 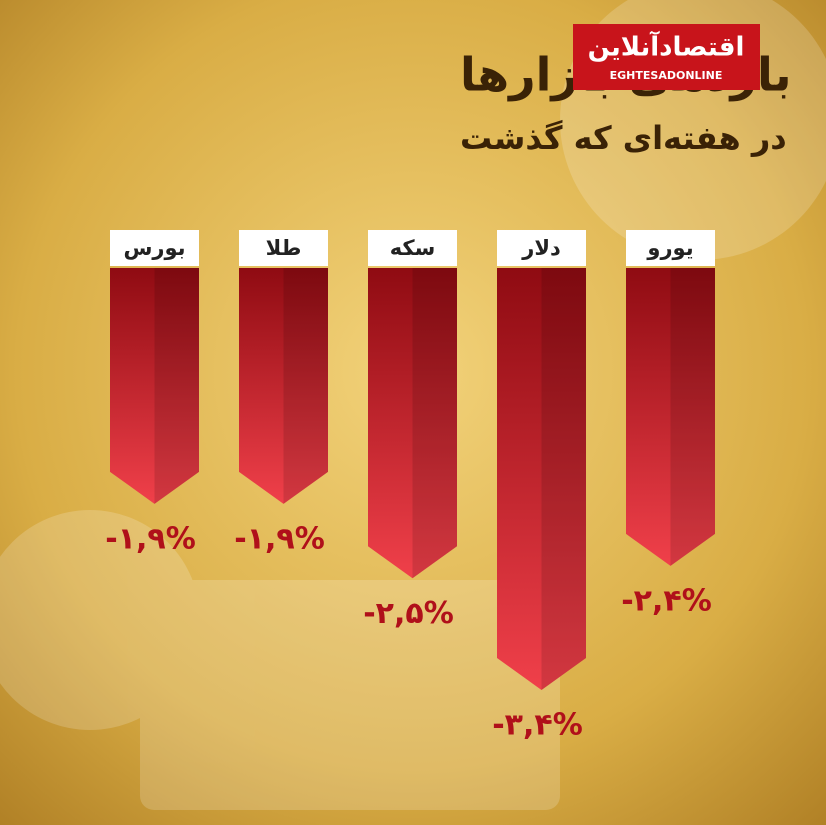 I want to click on category-label: طلا, so click(x=284, y=248).